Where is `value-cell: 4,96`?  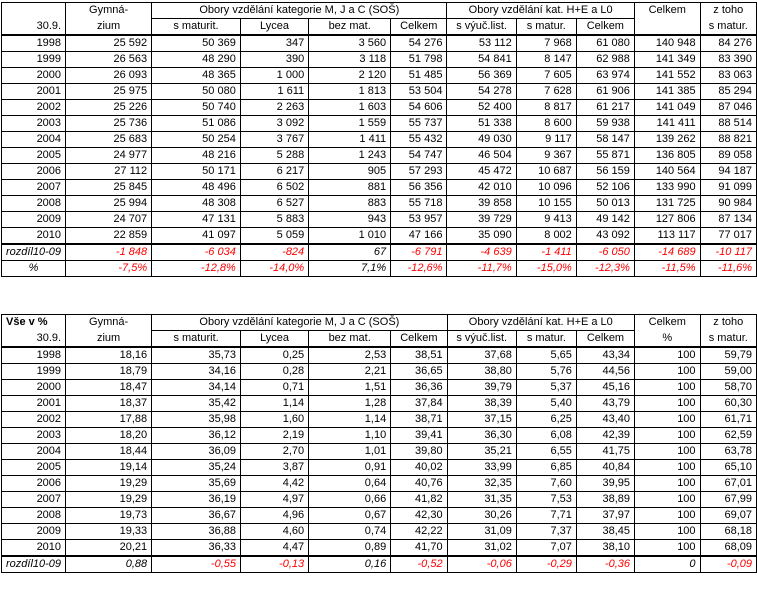 value-cell: 4,96 is located at coordinates (274, 515).